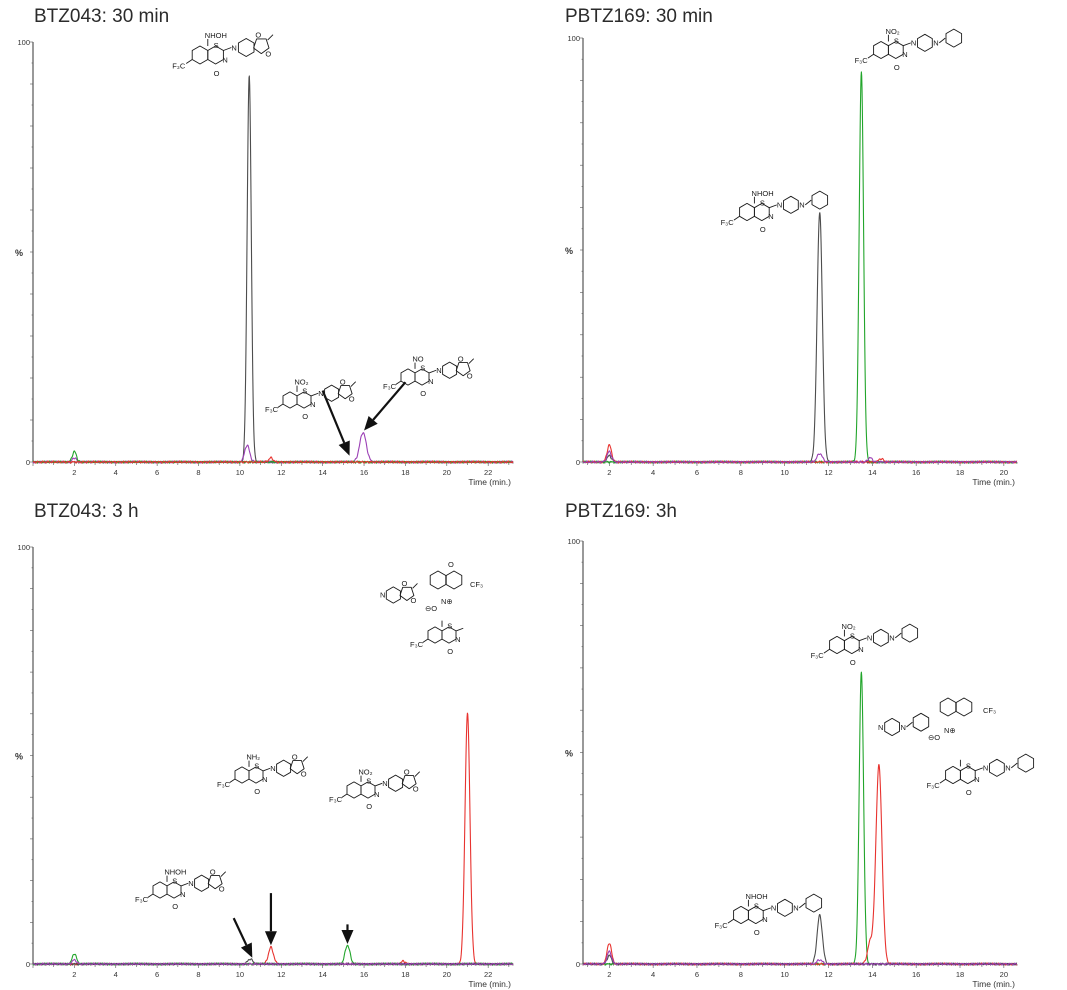 This screenshot has height=990, width=1067. I want to click on nitroso-structure-bond, so click(398, 383).